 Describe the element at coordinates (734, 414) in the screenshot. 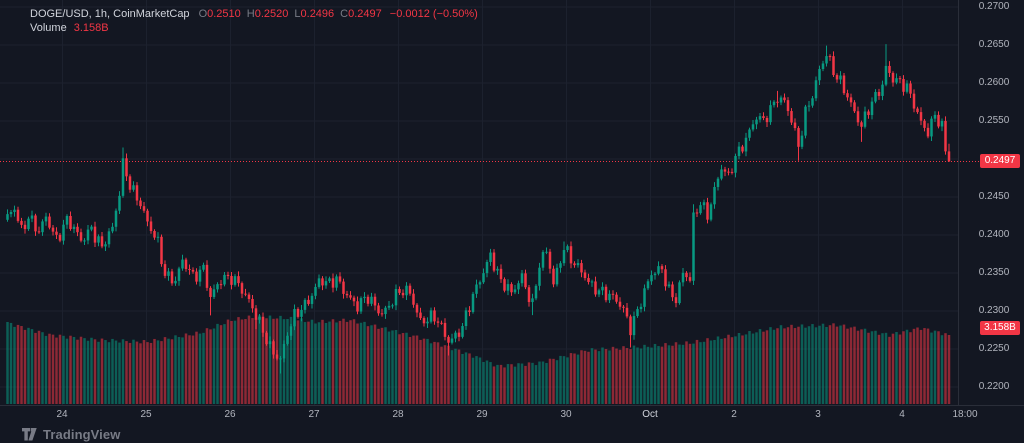

I see `time-tick-label: 2` at that location.